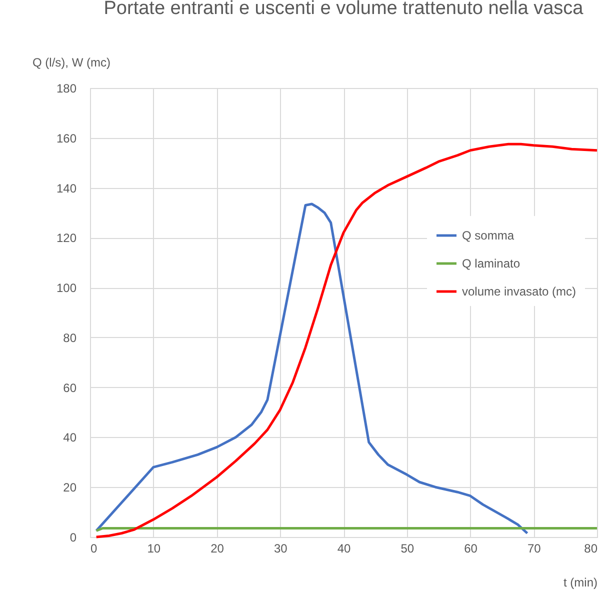 The width and height of the screenshot is (615, 598). What do you see at coordinates (407, 549) in the screenshot?
I see `x-tick-label: 50` at bounding box center [407, 549].